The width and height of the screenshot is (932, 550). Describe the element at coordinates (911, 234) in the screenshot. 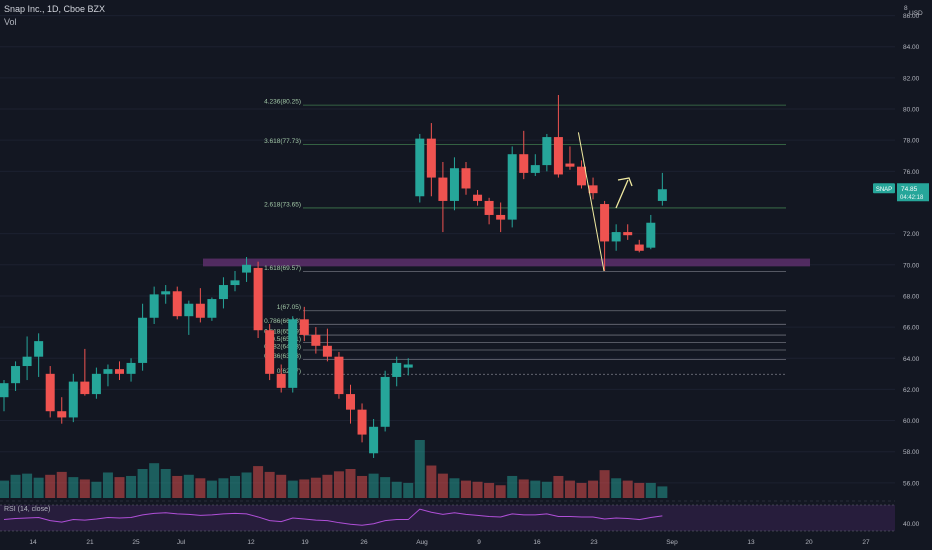

I see `price-tick-label: 72.00` at that location.